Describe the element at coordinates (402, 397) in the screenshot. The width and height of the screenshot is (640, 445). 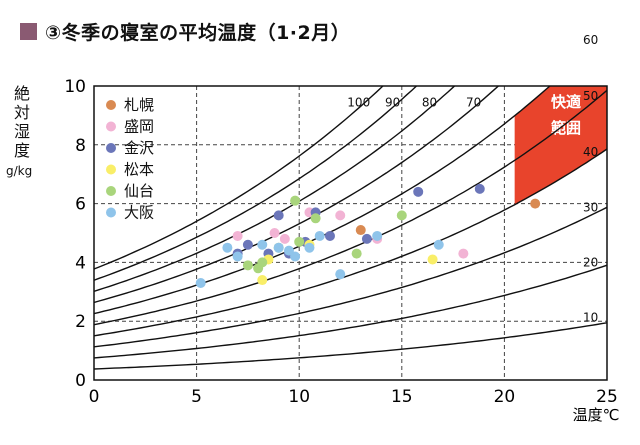
I see `x-tick-label: 15` at that location.